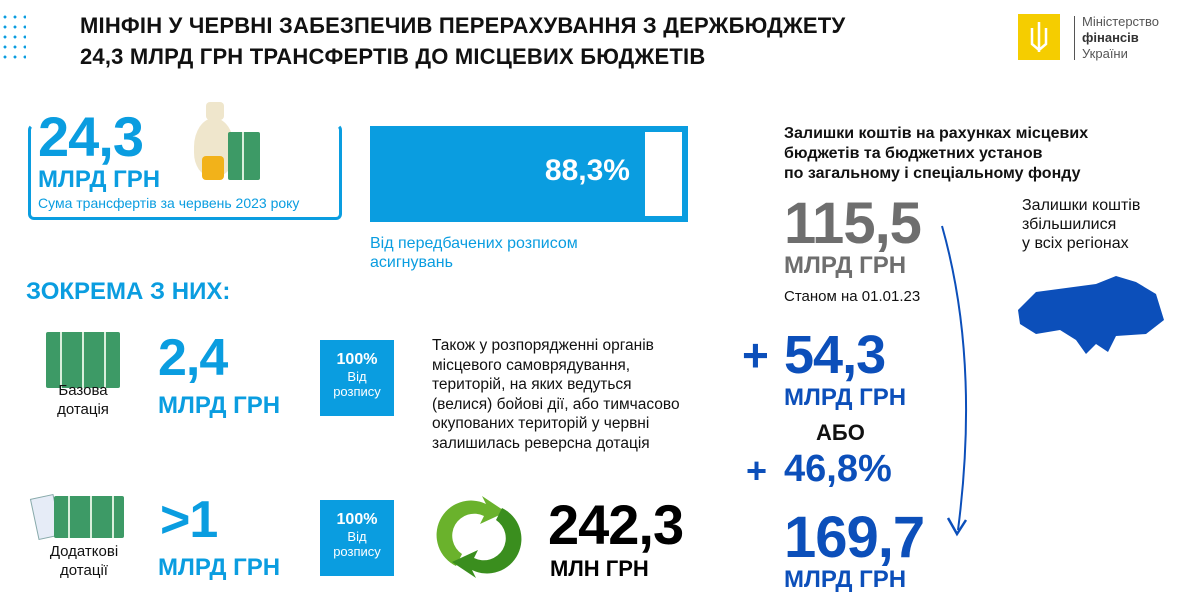  I want to click on end-value: 169,7, so click(854, 537).